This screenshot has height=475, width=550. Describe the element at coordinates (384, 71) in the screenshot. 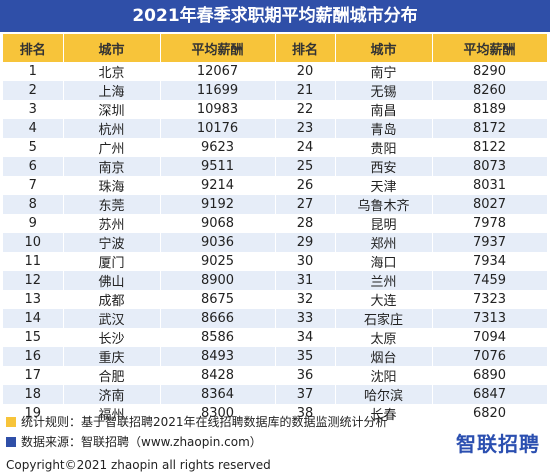

I see `city-cell: 南宁` at that location.